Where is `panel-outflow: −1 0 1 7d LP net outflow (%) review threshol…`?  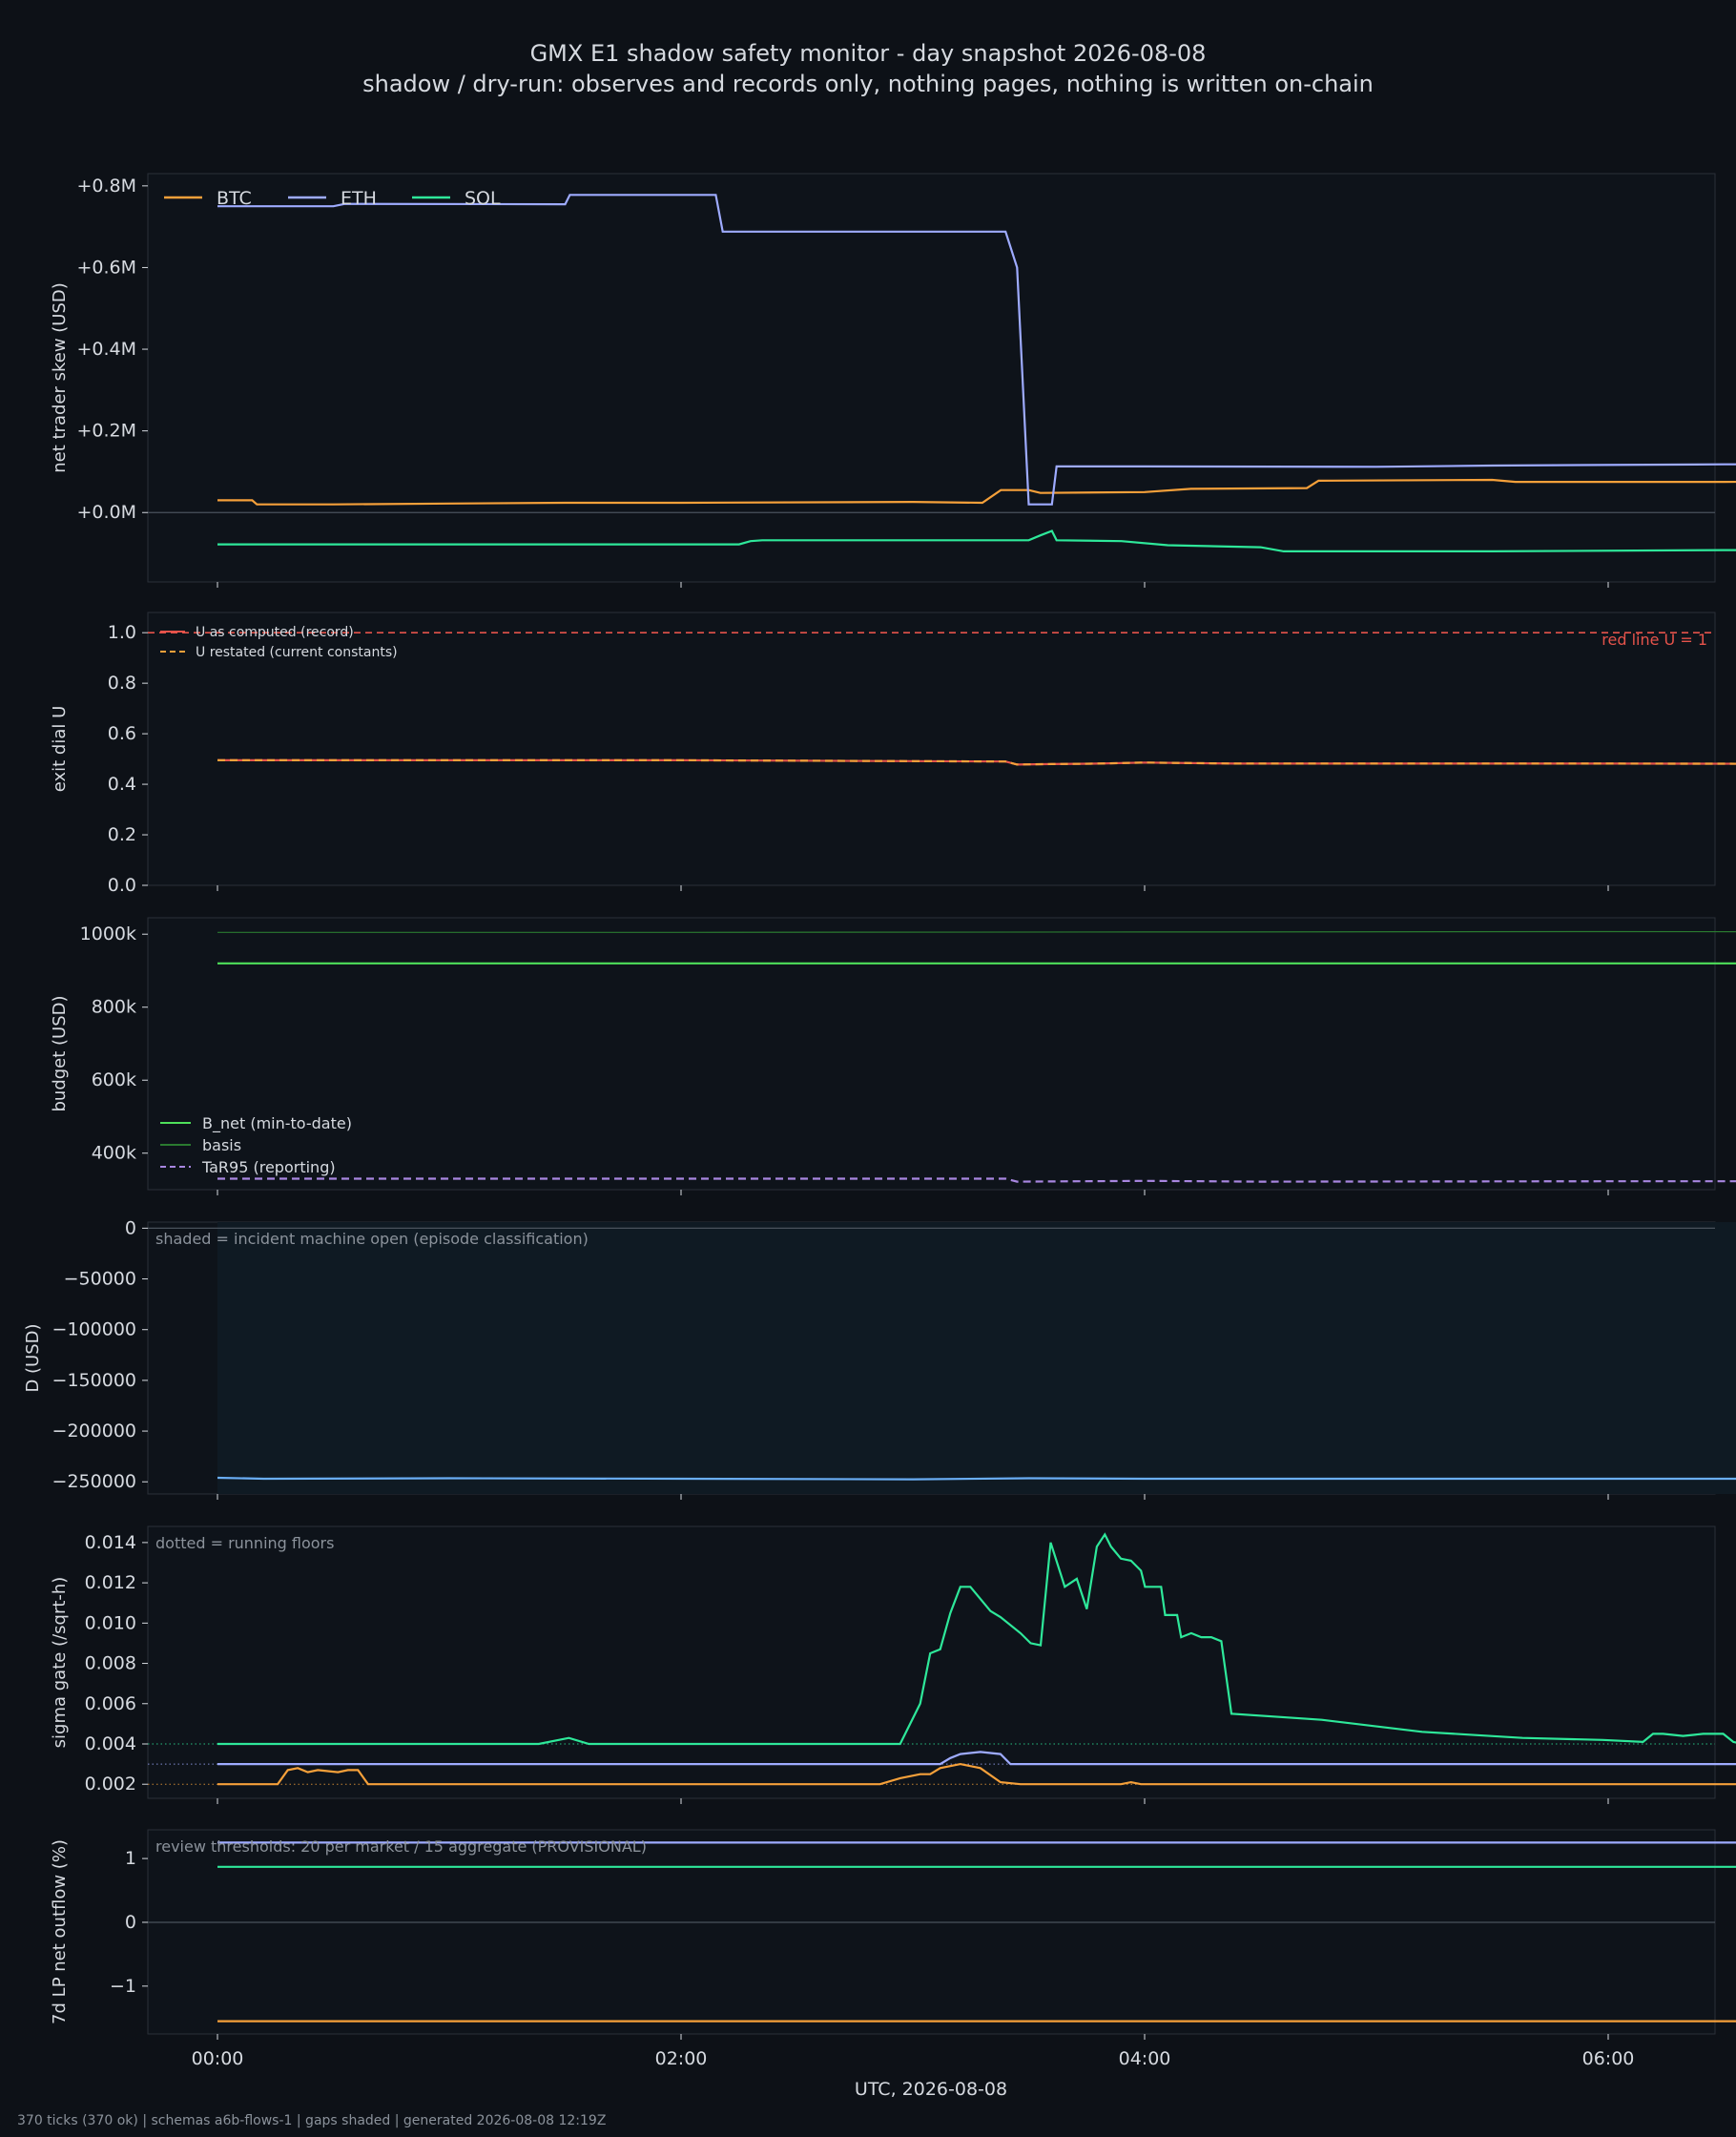 panel-outflow: −1 0 1 7d LP net outflow (%) review threshol… is located at coordinates (893, 1964).